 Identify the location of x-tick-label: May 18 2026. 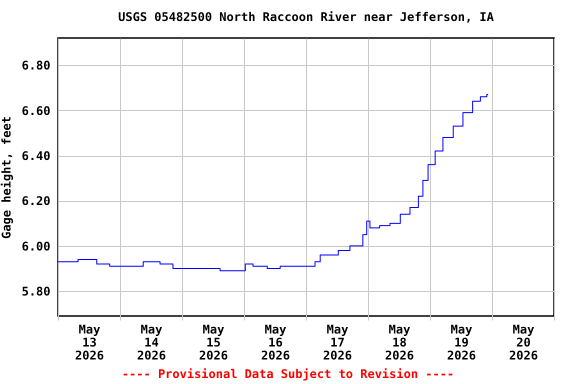
(399, 342).